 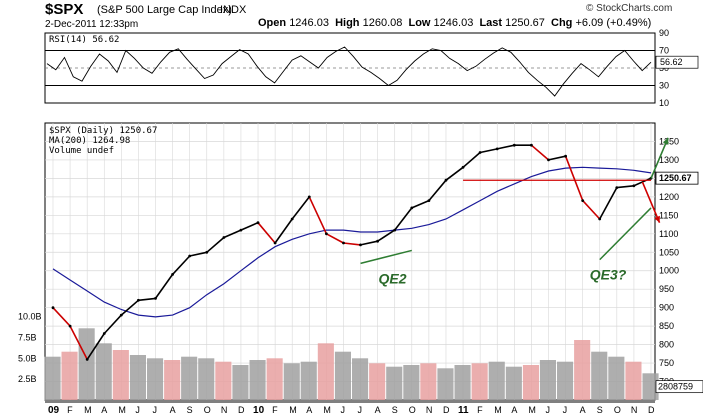 I want to click on high-label: High, so click(x=347, y=23).